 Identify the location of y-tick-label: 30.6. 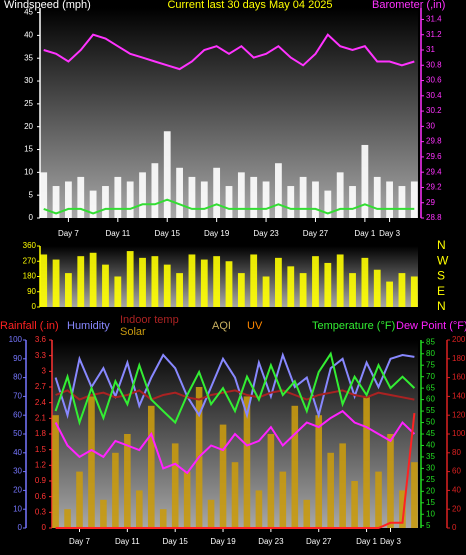
(434, 80).